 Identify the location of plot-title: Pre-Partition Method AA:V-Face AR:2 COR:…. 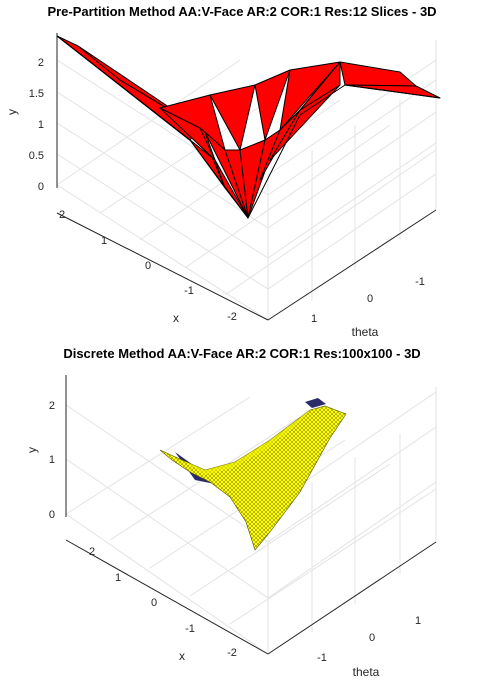
(242, 11).